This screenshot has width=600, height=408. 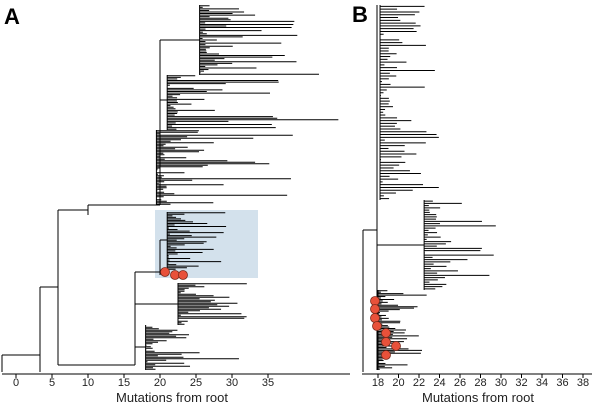 What do you see at coordinates (172, 397) in the screenshot?
I see `panel-a-x-axis-label: Mutations from root` at bounding box center [172, 397].